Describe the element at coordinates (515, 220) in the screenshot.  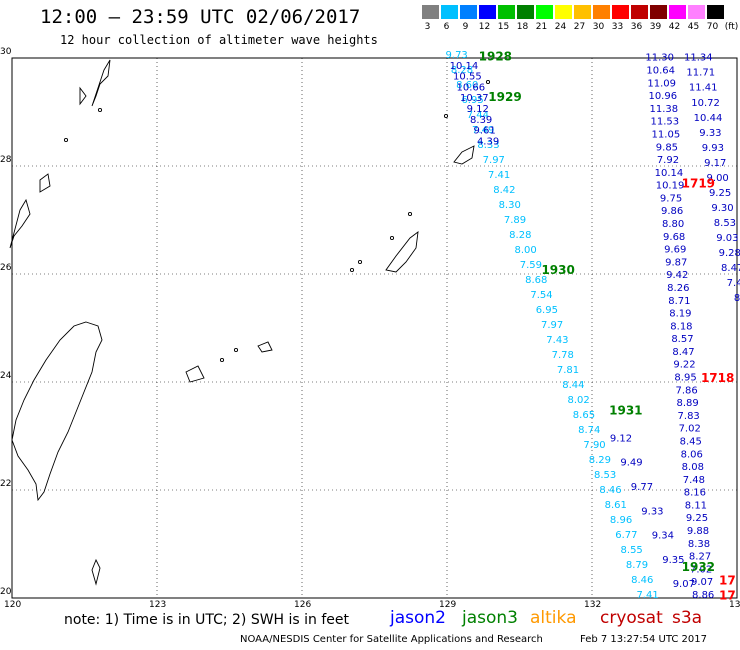
I see `wave-height-value: 7.89` at that location.